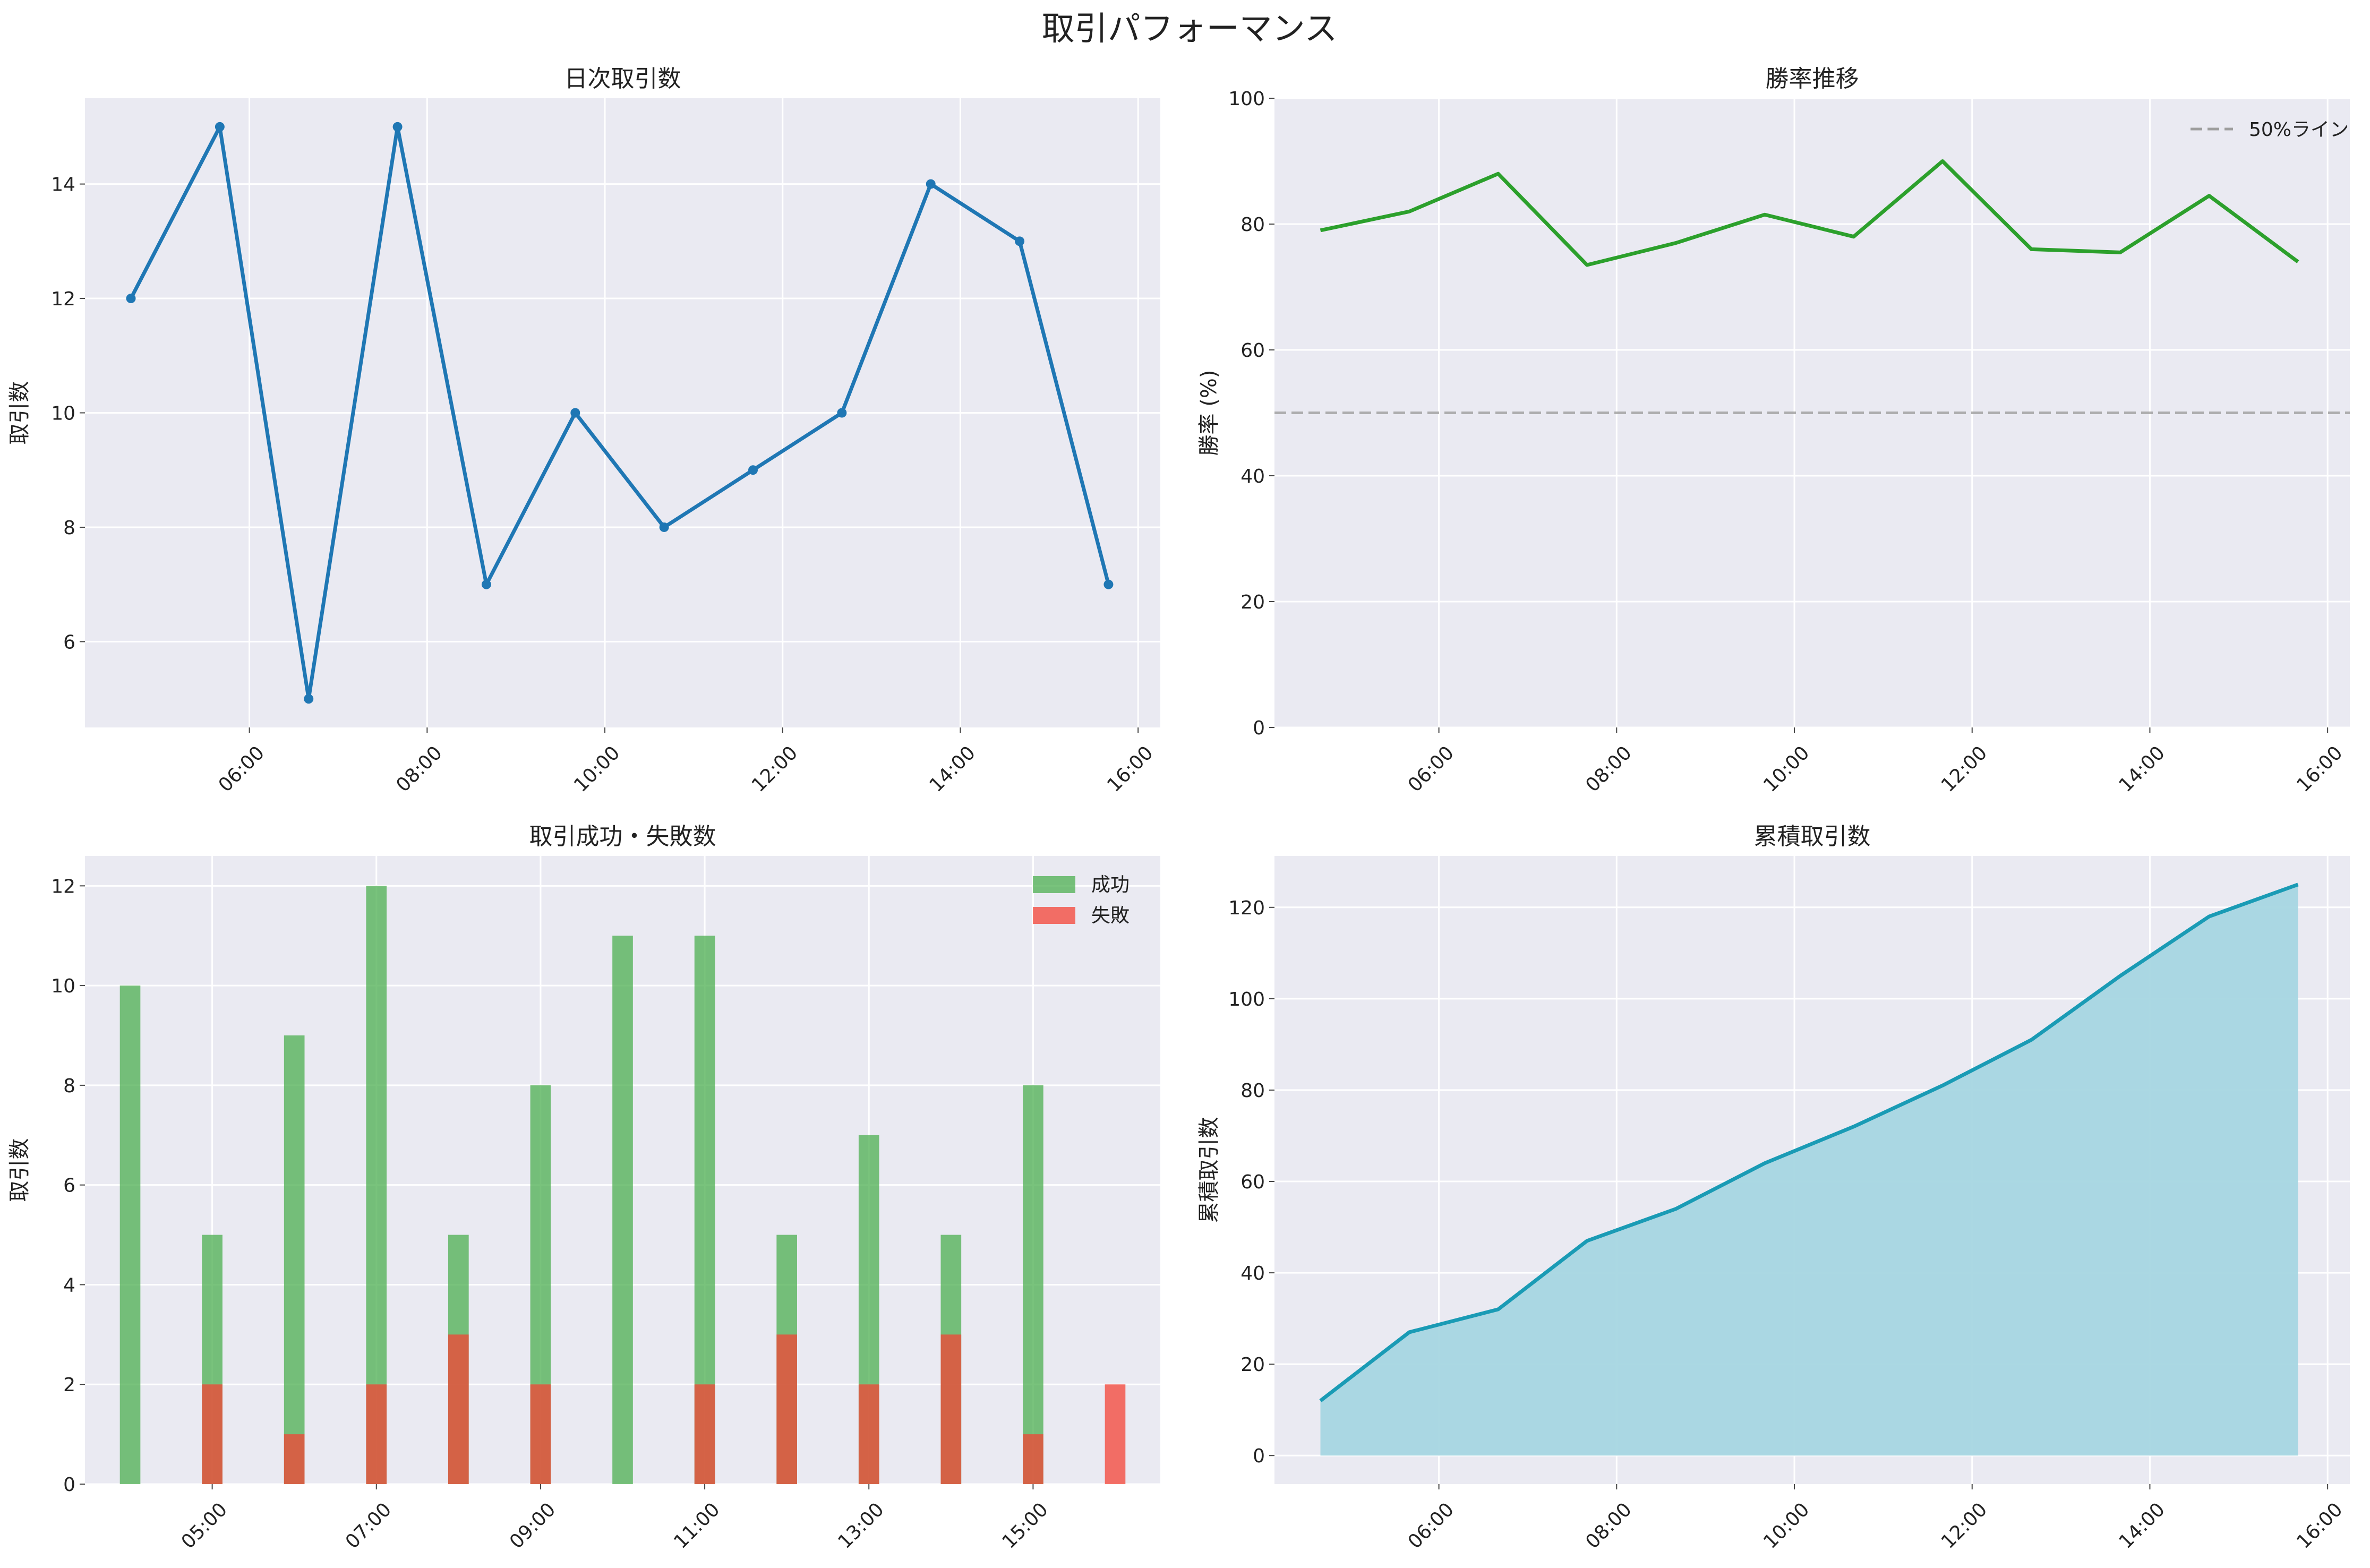 This screenshot has width=2370, height=1568. Describe the element at coordinates (1111, 916) in the screenshot. I see `legend-label: 失敗` at that location.